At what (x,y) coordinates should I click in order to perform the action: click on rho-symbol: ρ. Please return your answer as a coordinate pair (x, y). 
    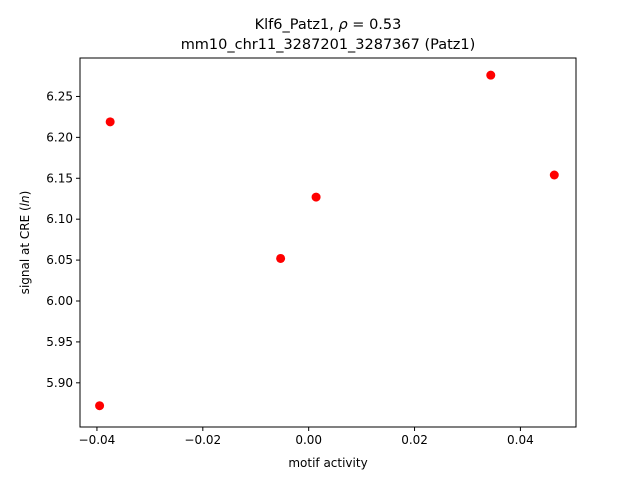
    Looking at the image, I should click on (343, 25).